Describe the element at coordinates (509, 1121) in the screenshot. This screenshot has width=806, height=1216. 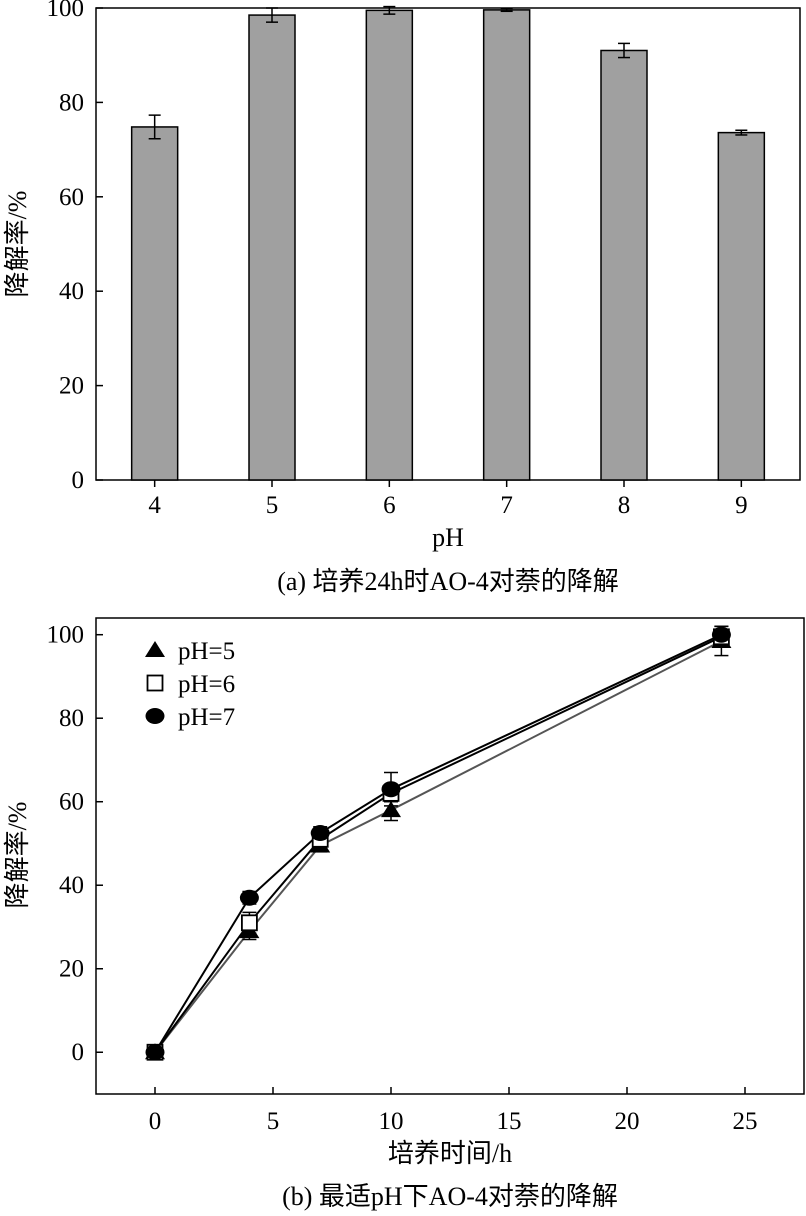
I see `x-tick-label: 15` at that location.